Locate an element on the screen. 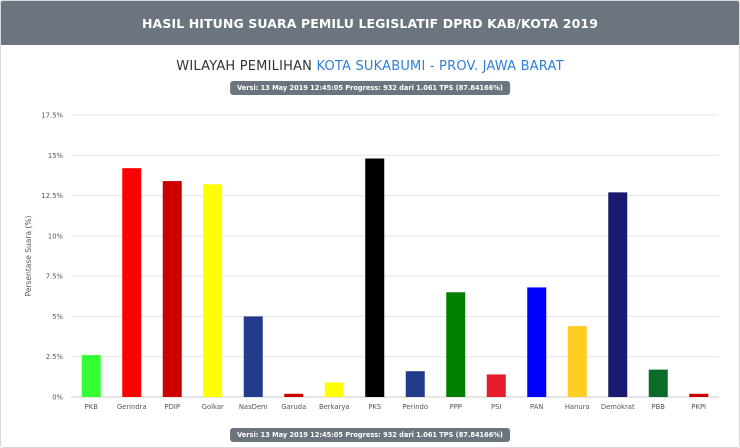  region-place-link: KOTA SUKABUMI - PROV. JAWA BARAT is located at coordinates (440, 66).